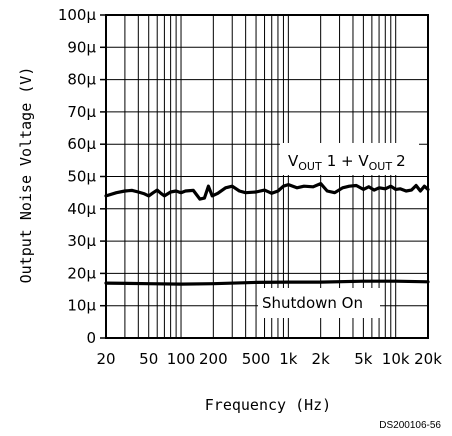 Image resolution: width=452 pixels, height=436 pixels. I want to click on y-tick-label: 70µ, so click(81, 112).